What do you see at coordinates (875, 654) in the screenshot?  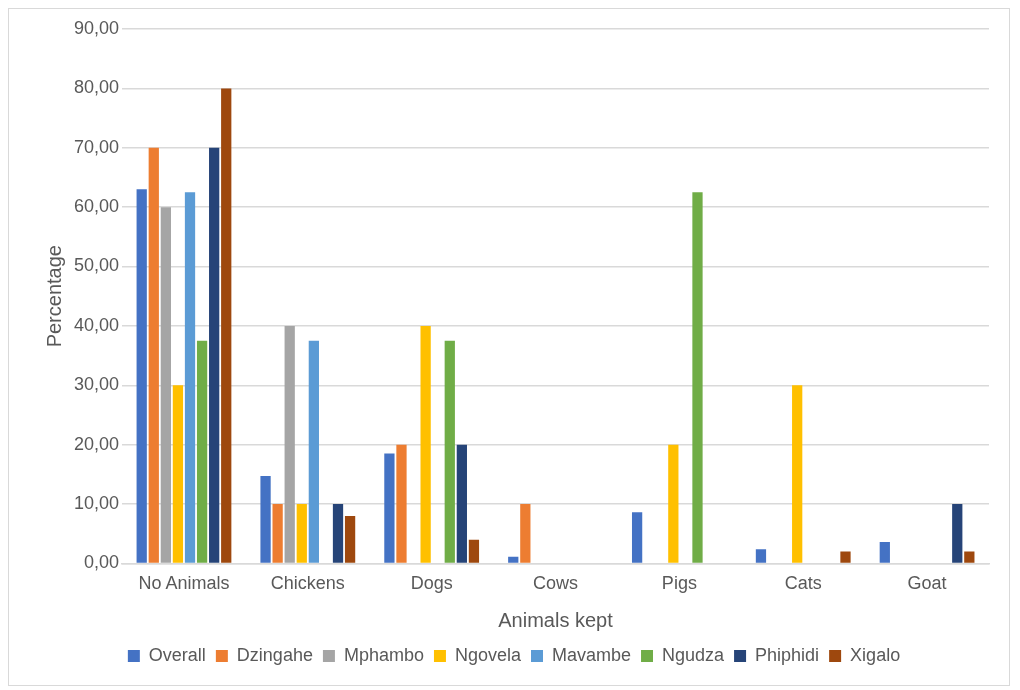 I see `legend-label: Xigalo` at bounding box center [875, 654].